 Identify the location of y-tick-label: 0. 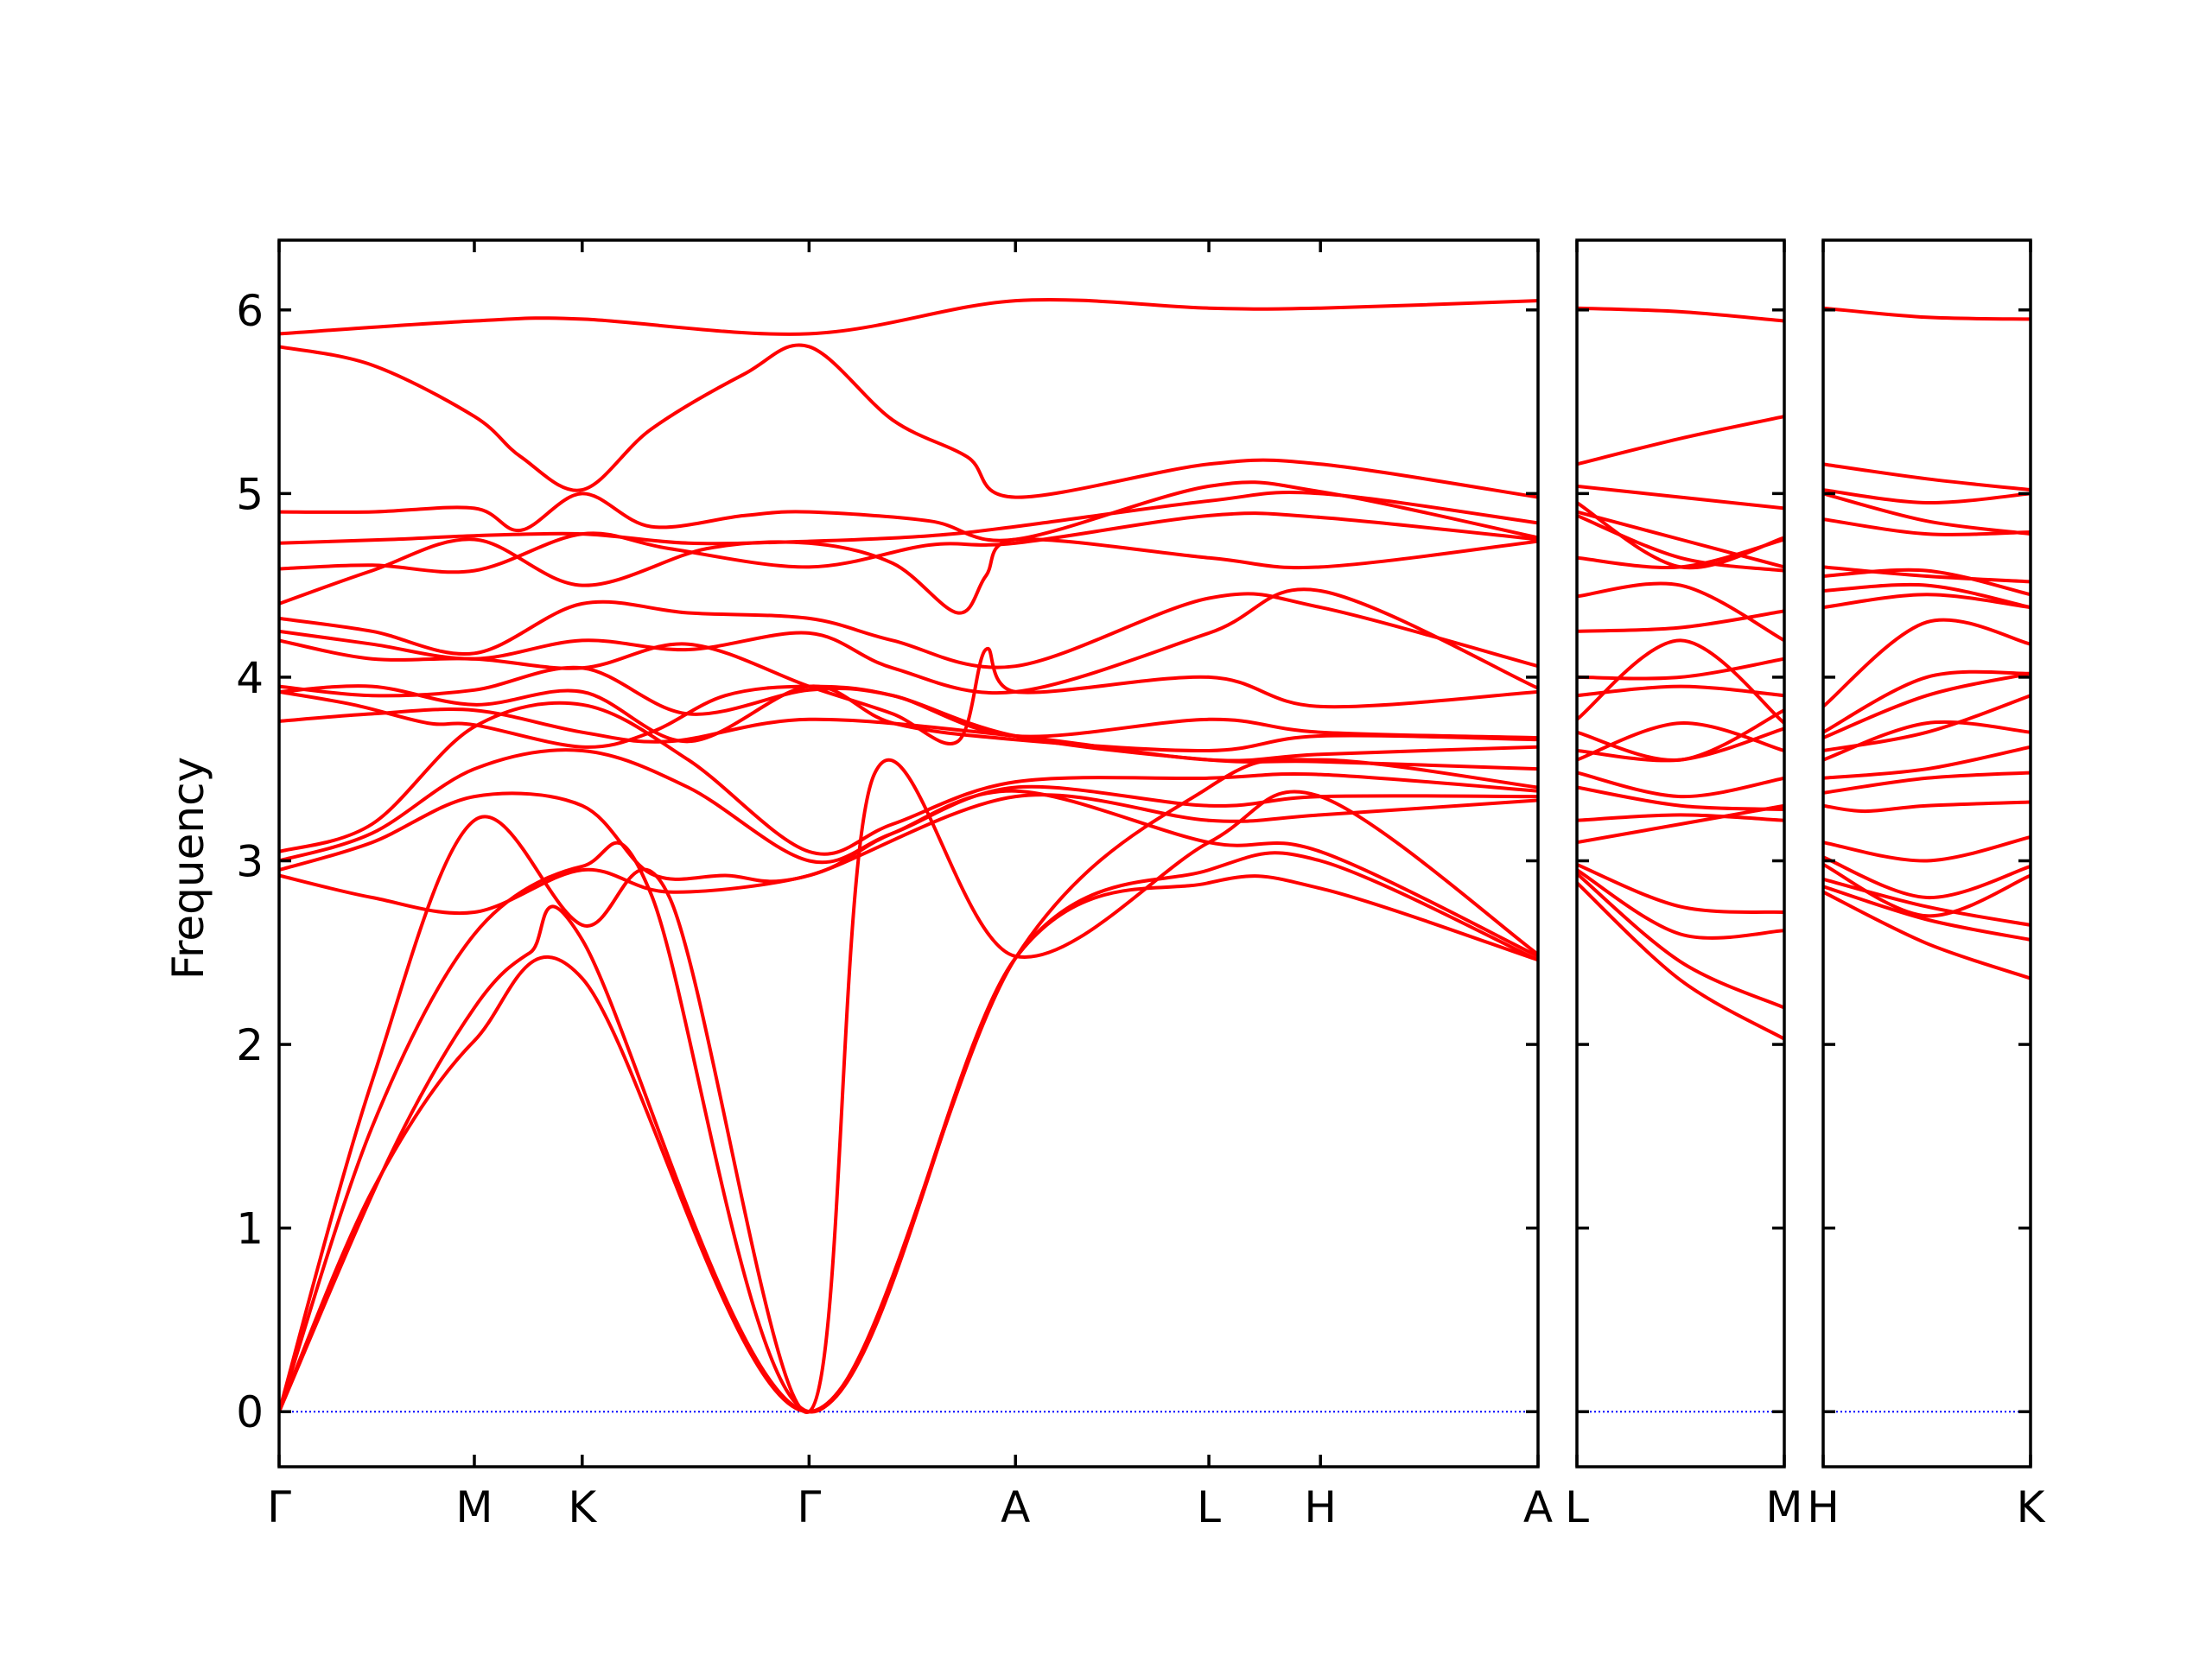
(250, 1412).